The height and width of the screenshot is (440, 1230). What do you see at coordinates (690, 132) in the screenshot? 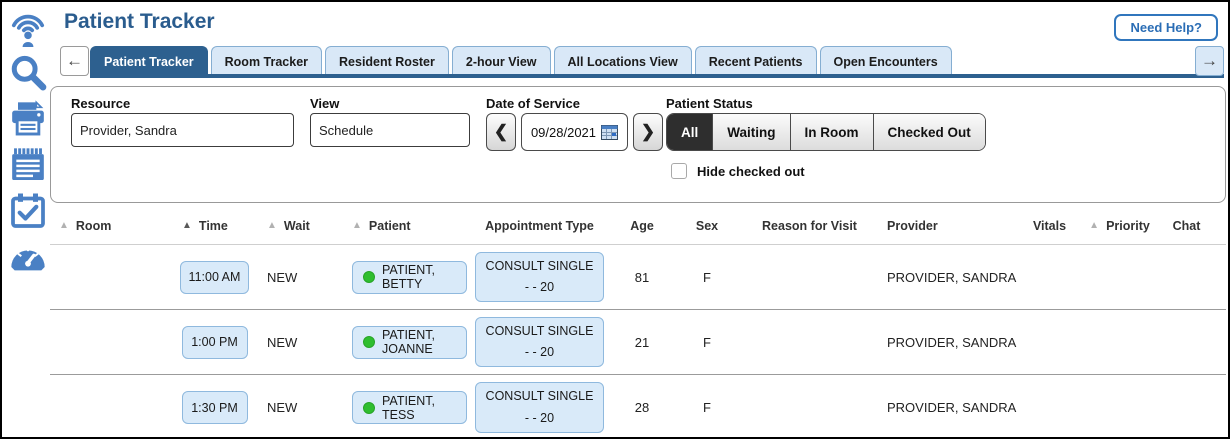
I see `status-all-button: All` at bounding box center [690, 132].